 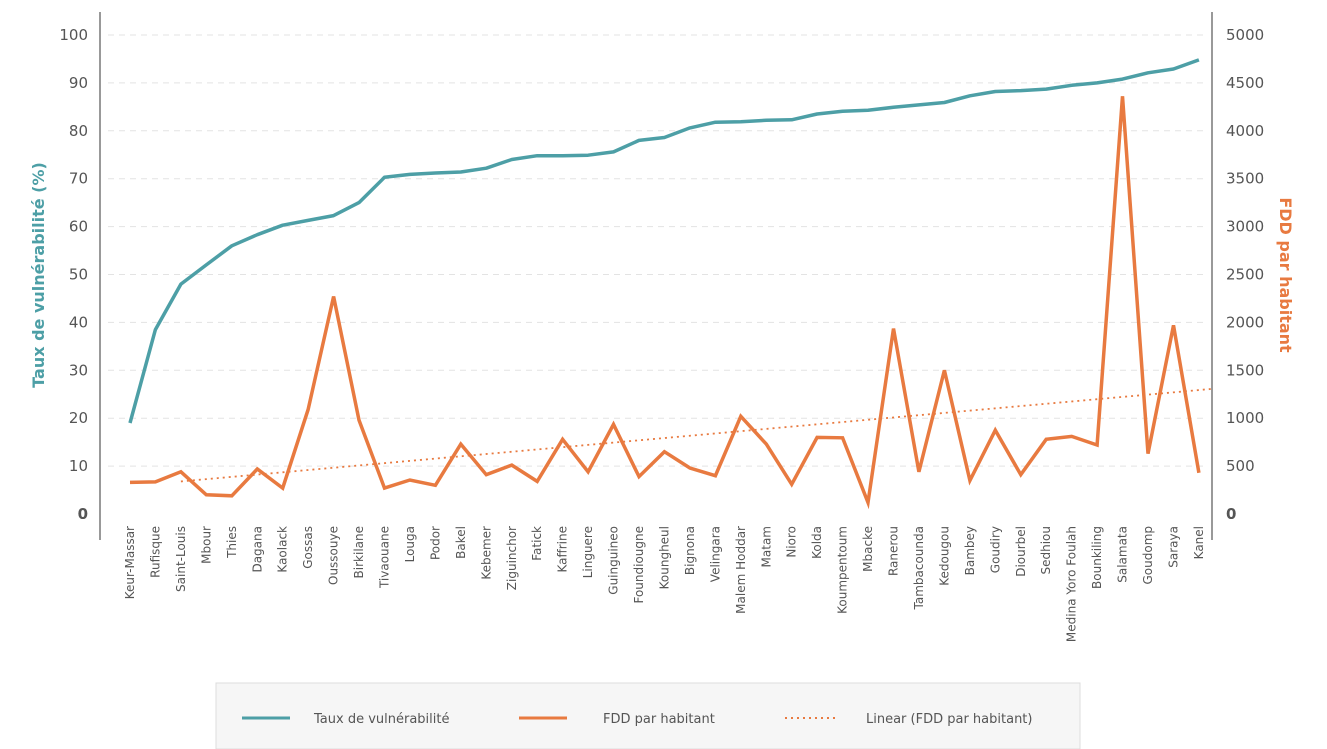 I want to click on left-axis-ticks: 0 10 20 30 40 50 60 70 80 90 100, so click(x=73, y=274).